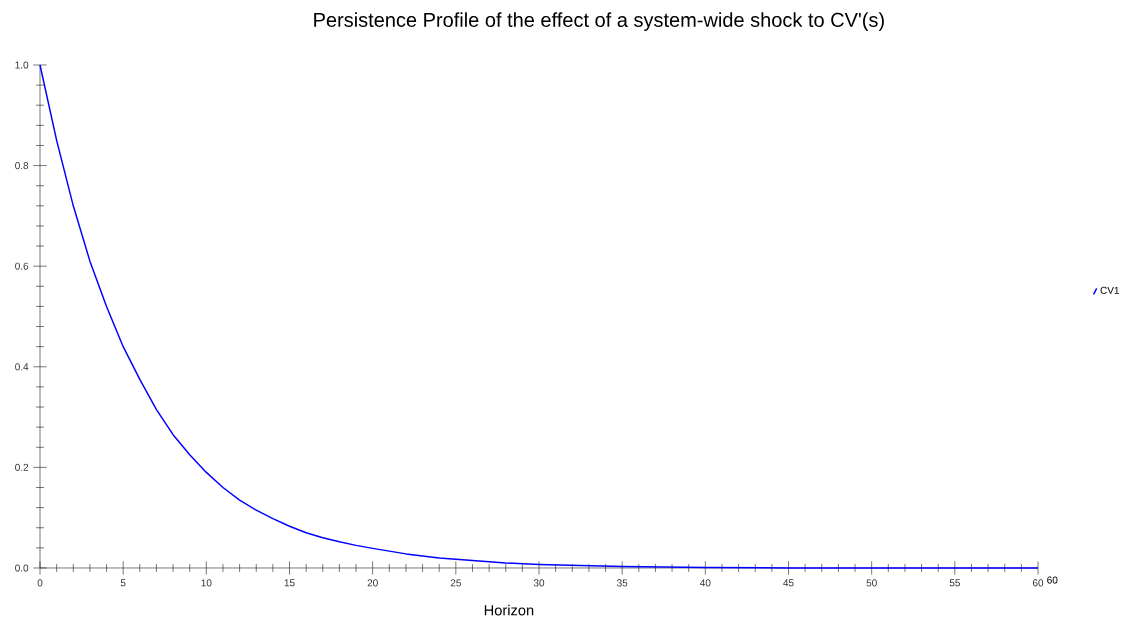 This screenshot has height=634, width=1135. I want to click on y-tick-label: 0.4, so click(22, 367).